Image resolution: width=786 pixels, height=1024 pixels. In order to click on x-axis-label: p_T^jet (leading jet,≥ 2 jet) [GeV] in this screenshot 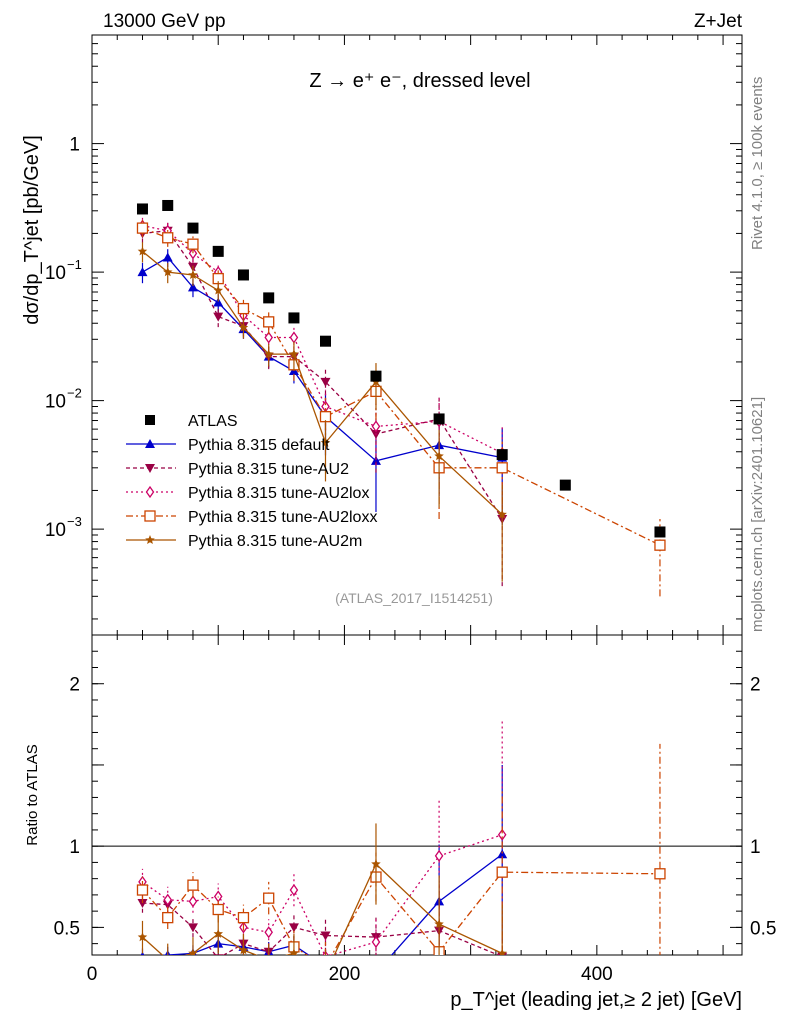, I will do `click(596, 1000)`.